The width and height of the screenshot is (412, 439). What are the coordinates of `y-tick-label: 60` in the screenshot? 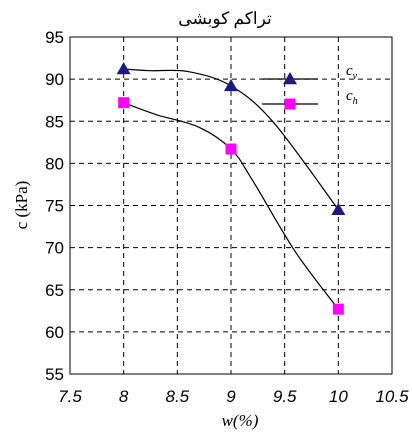 It's located at (54, 332).